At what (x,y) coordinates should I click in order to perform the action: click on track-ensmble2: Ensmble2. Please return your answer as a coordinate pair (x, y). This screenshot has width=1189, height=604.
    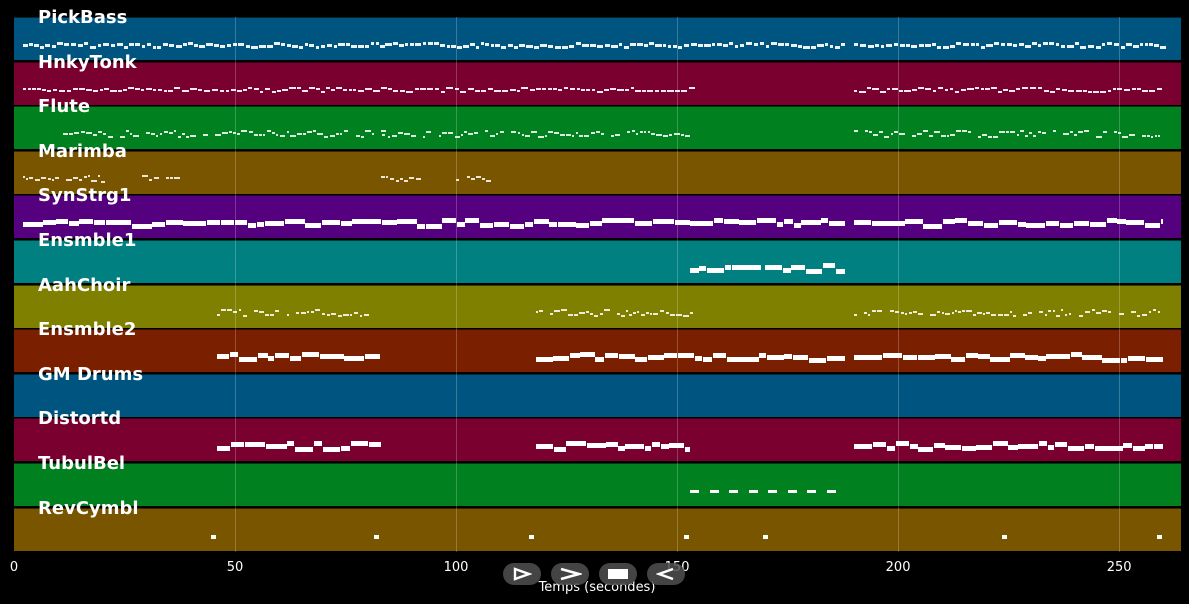
    Looking at the image, I should click on (597, 346).